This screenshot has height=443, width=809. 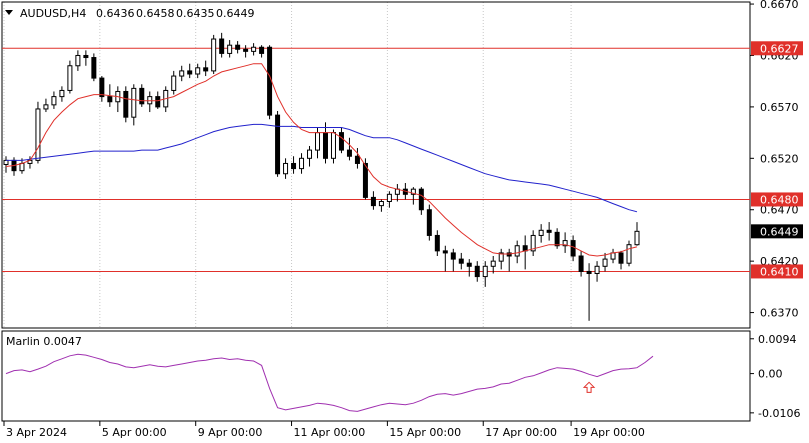 I want to click on price-level-label: 0.6480, so click(x=779, y=199).